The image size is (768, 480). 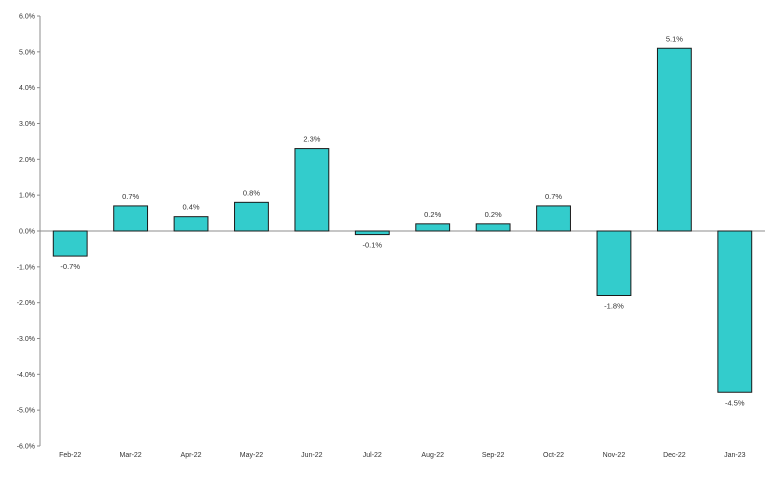 What do you see at coordinates (26, 375) in the screenshot?
I see `y-tick-label: -4.0%` at bounding box center [26, 375].